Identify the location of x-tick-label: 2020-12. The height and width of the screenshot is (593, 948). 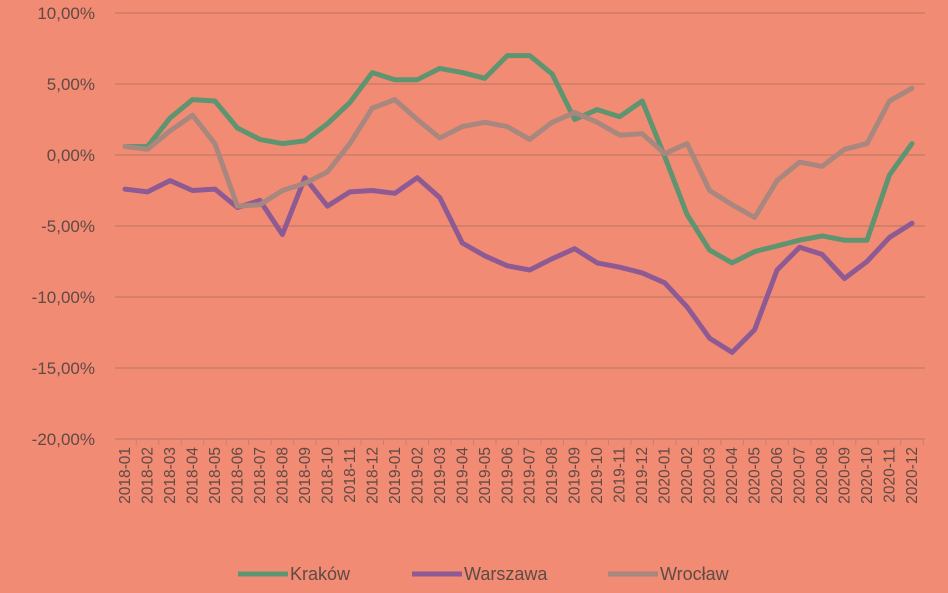
(912, 475).